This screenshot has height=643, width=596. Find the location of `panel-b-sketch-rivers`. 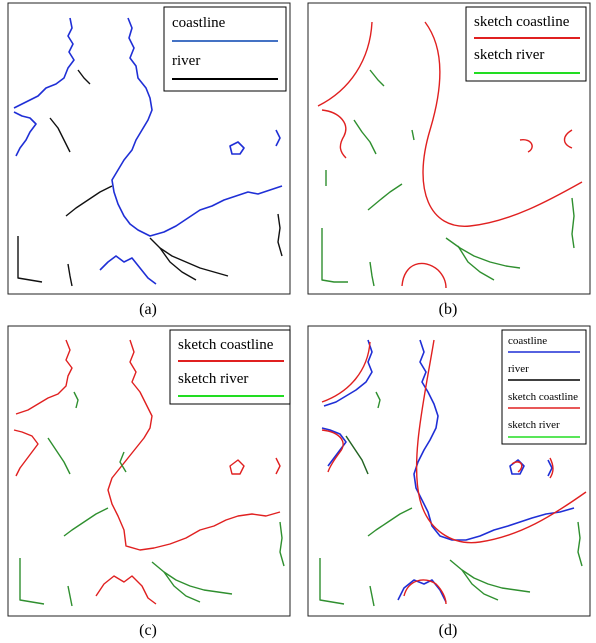

panel-b-sketch-rivers is located at coordinates (448, 178).